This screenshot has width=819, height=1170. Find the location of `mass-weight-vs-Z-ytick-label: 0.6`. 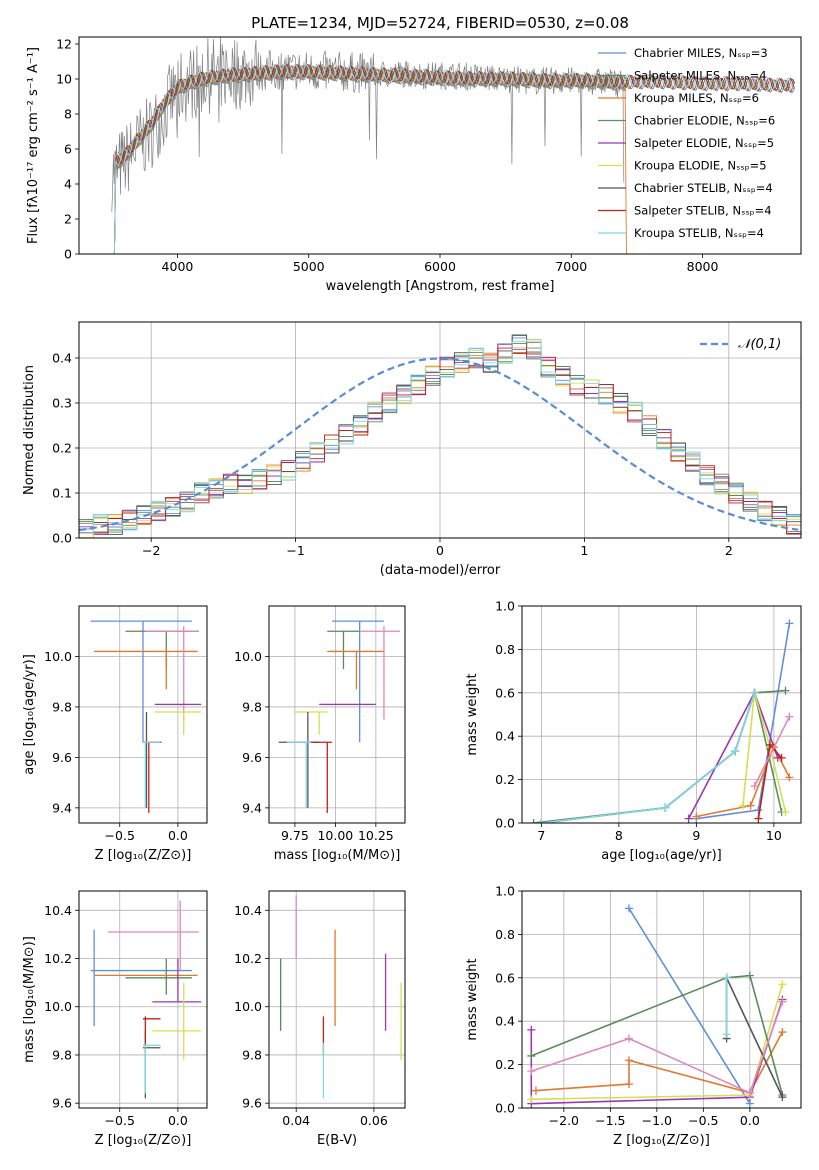

mass-weight-vs-Z-ytick-label: 0.6 is located at coordinates (505, 977).